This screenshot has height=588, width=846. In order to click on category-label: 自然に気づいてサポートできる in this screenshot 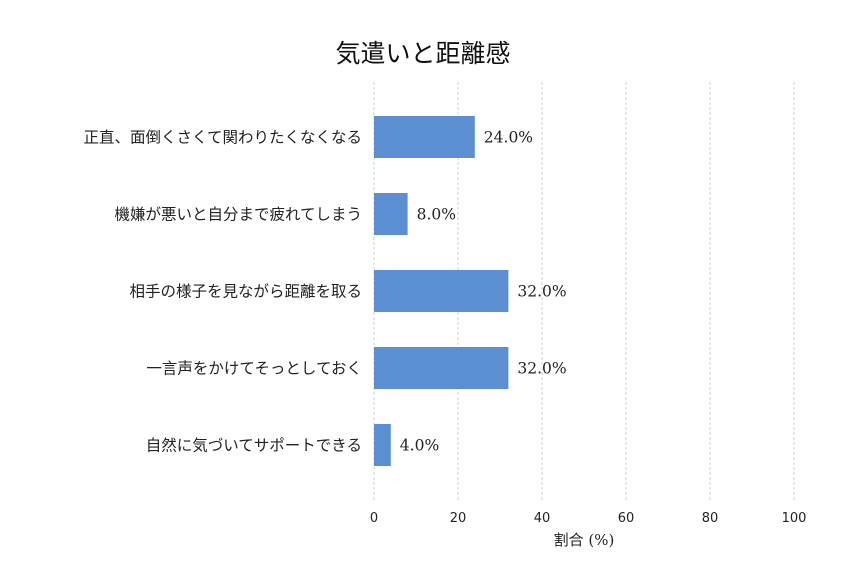, I will do `click(254, 446)`.